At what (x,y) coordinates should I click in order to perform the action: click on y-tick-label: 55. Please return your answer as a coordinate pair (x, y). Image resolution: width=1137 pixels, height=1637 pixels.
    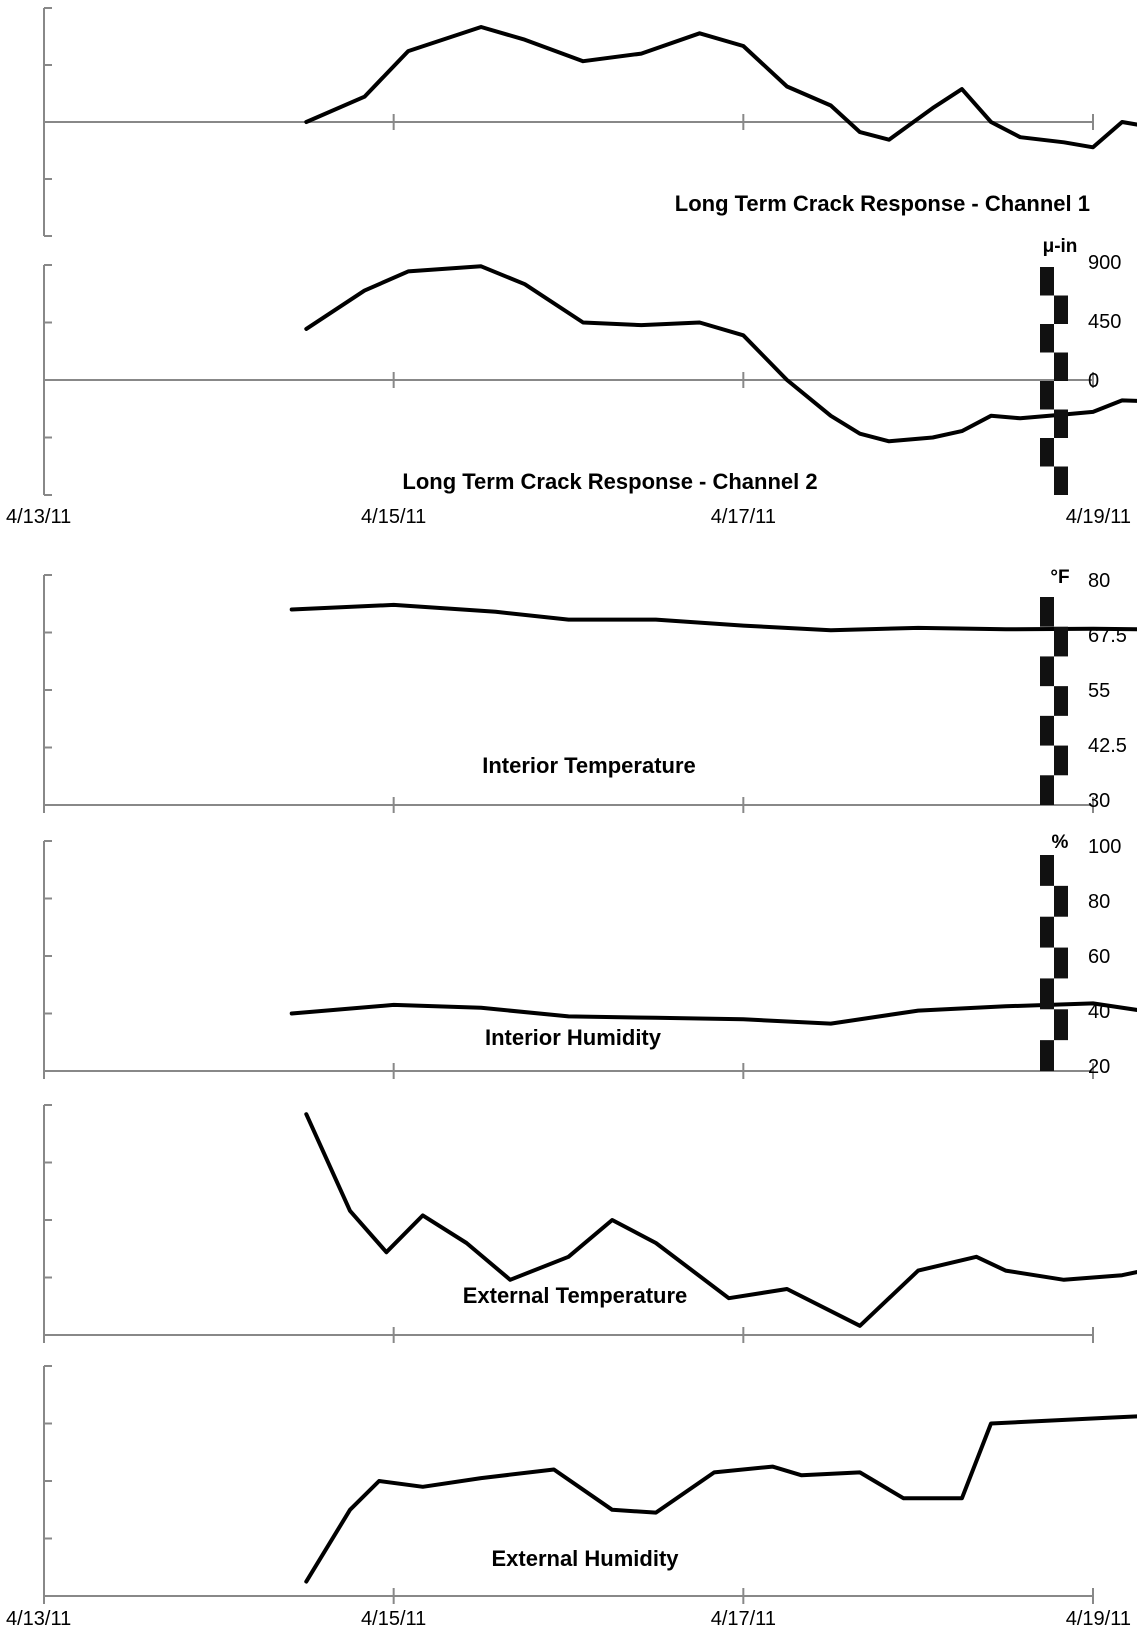
    Looking at the image, I should click on (1099, 691).